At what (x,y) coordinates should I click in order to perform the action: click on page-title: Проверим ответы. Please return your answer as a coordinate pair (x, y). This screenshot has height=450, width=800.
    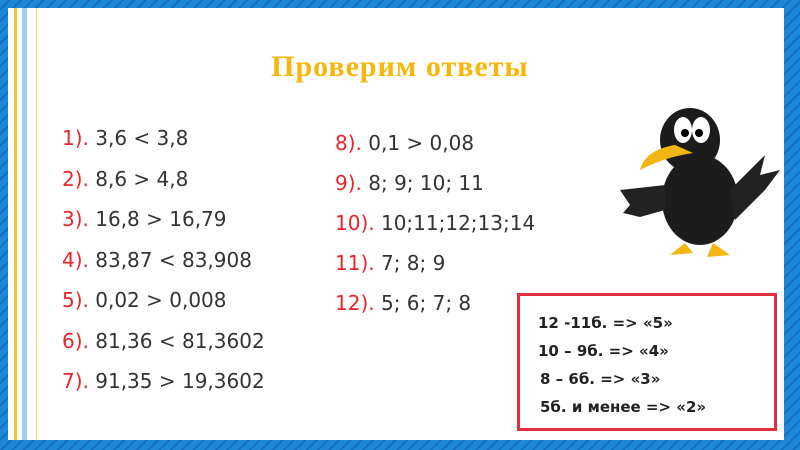
    Looking at the image, I should click on (400, 66).